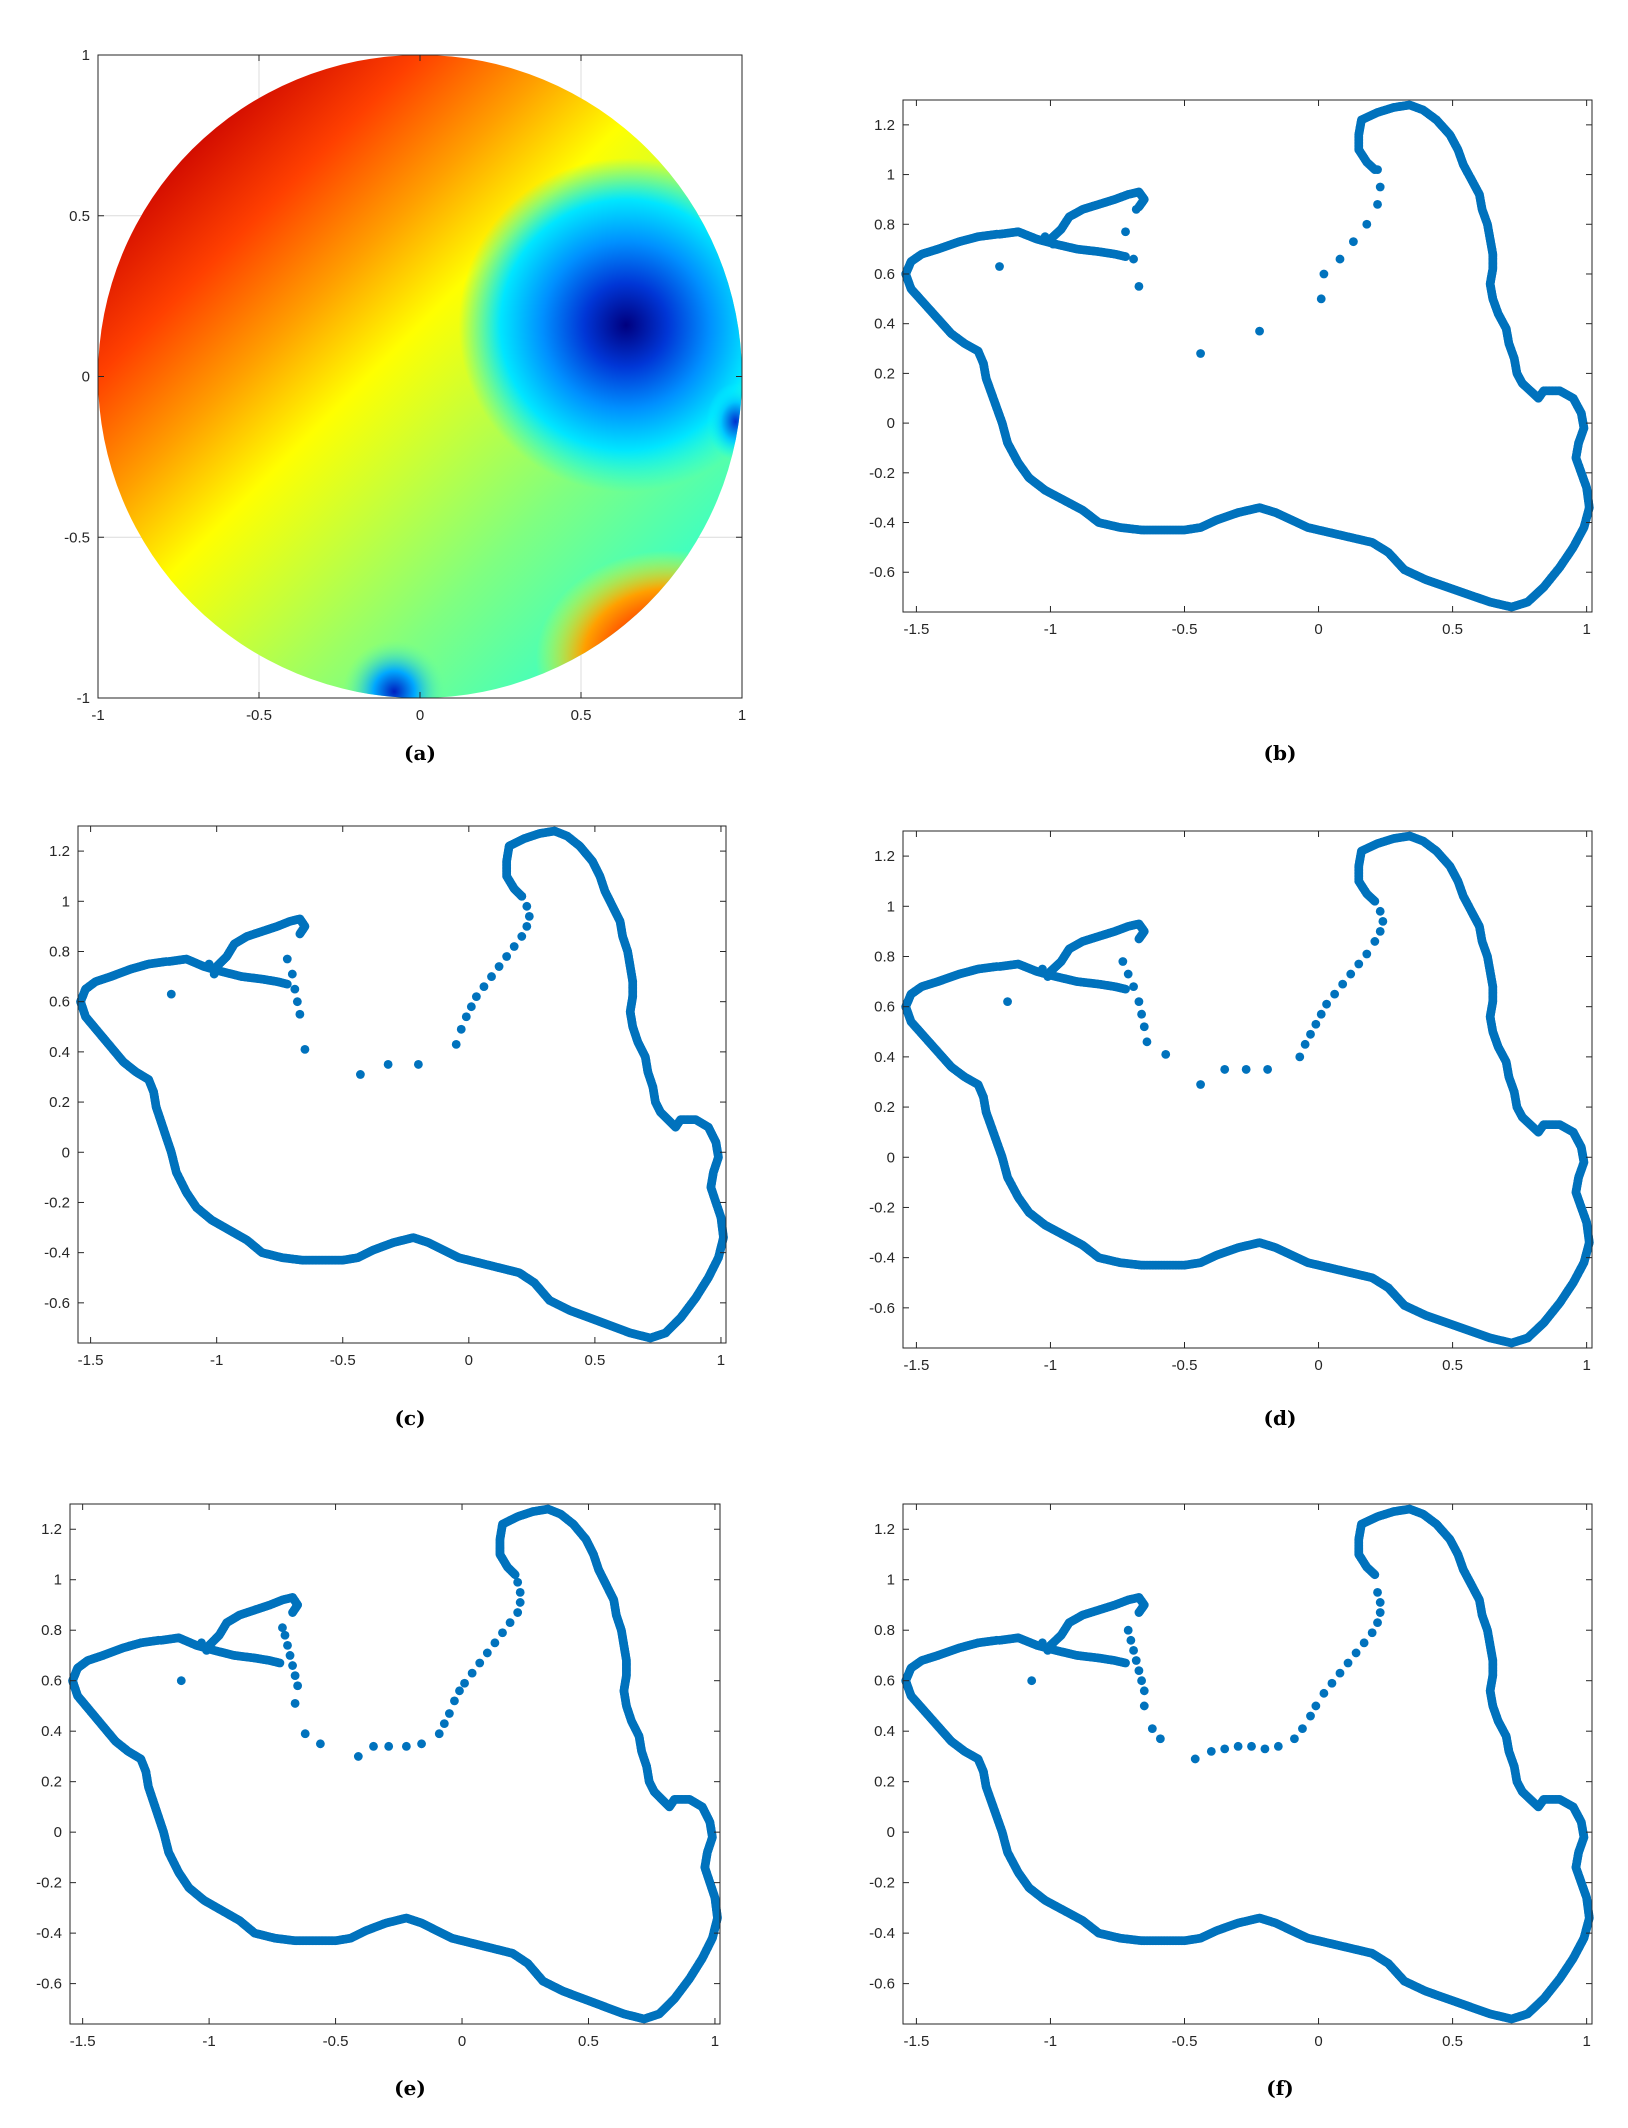  What do you see at coordinates (59, 1102) in the screenshot?
I see `y-tick-label: 0.2` at bounding box center [59, 1102].